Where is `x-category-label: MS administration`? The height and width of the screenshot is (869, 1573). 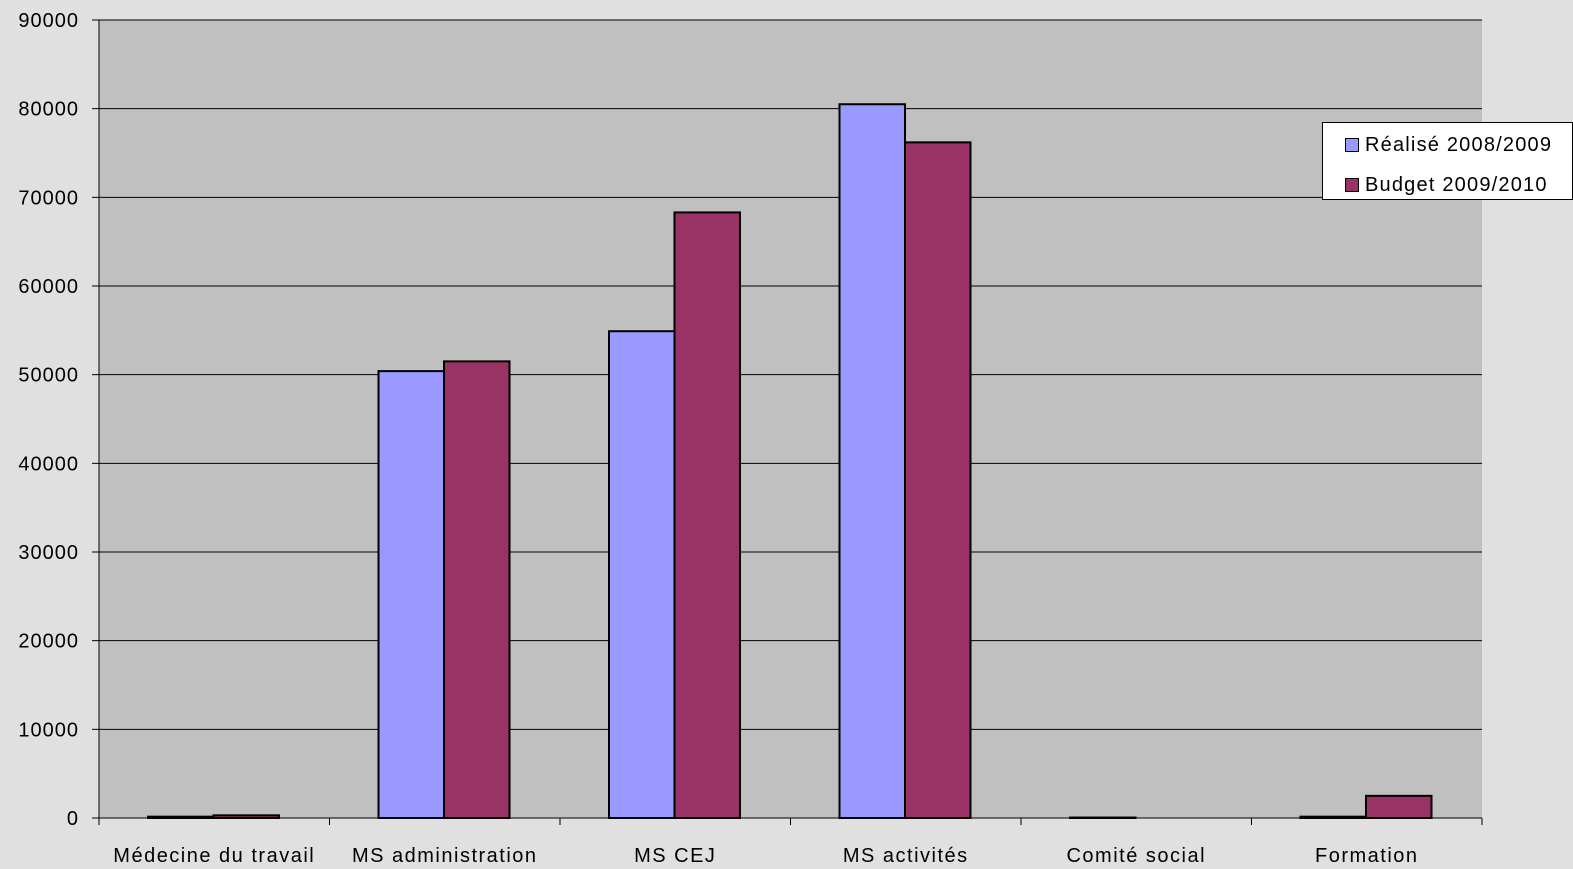 x-category-label: MS administration is located at coordinates (445, 856).